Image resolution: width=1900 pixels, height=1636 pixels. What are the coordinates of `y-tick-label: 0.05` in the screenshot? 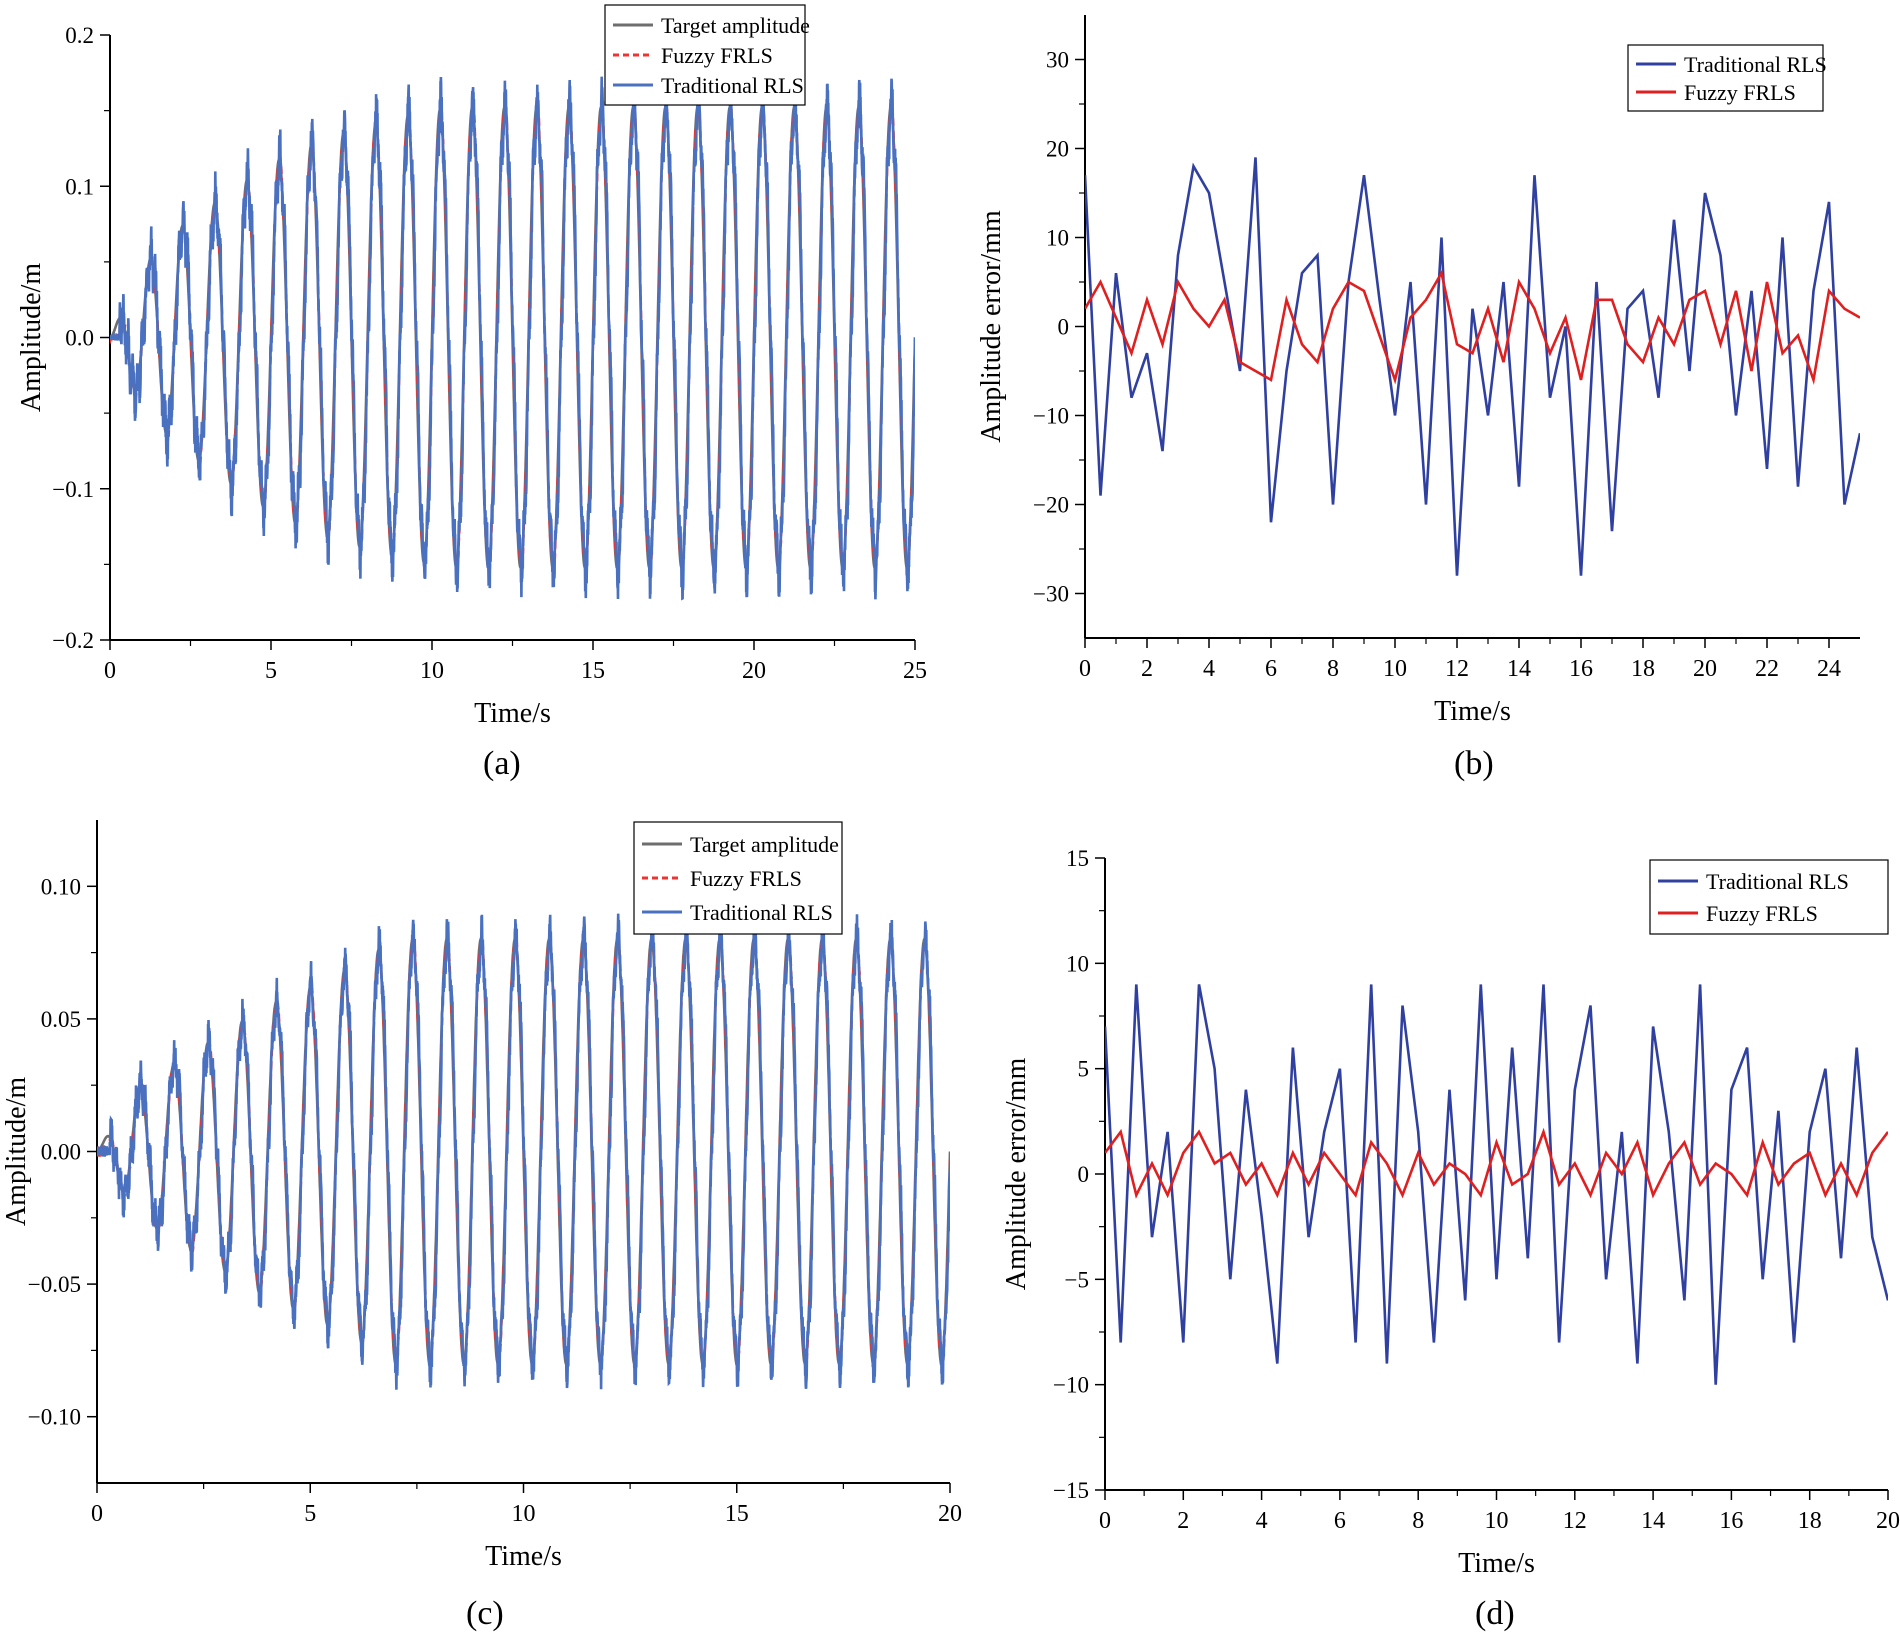 It's located at (61, 1019).